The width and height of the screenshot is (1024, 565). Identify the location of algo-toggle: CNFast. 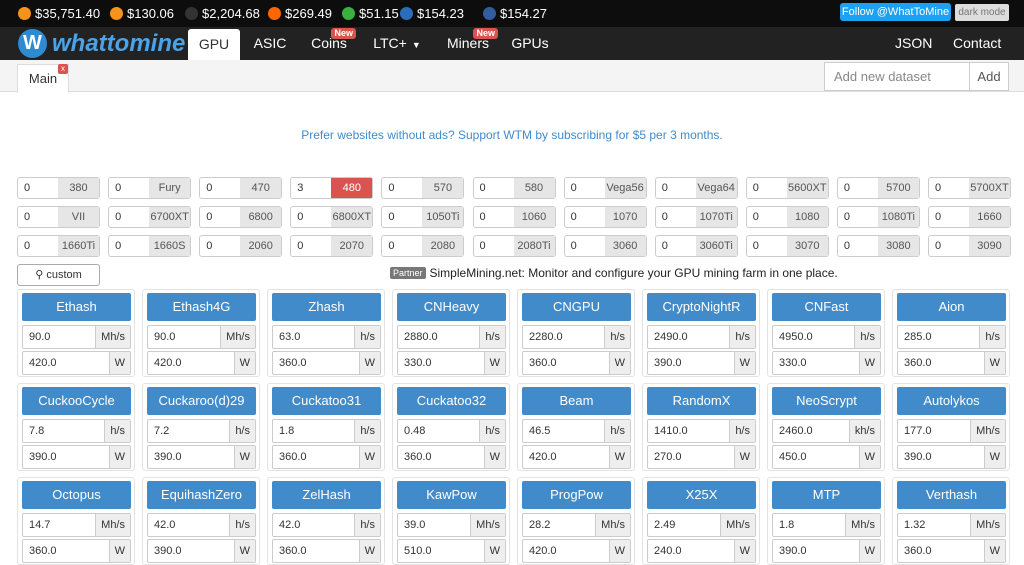
(826, 307).